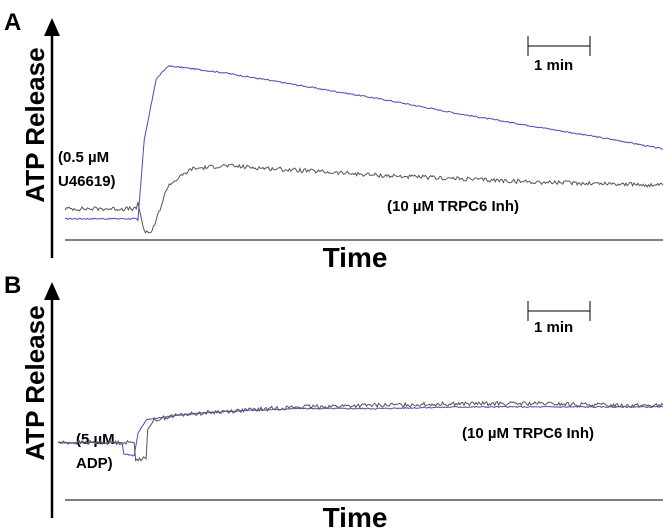 The width and height of the screenshot is (663, 531). What do you see at coordinates (35, 124) in the screenshot?
I see `y-axis-title-a: ATP Release` at bounding box center [35, 124].